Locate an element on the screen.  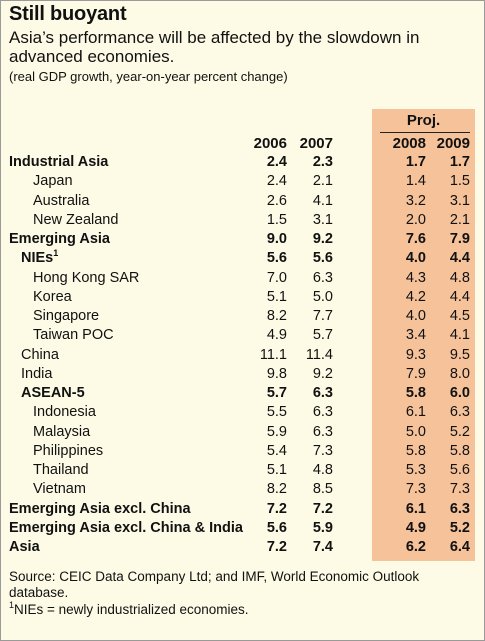
value-2009: 4.4 is located at coordinates (459, 296).